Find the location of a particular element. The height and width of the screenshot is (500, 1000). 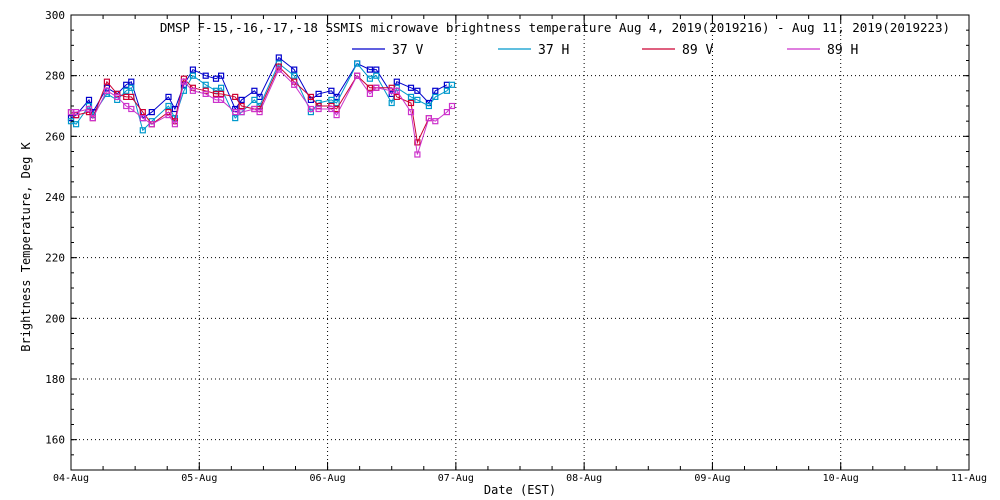

legend-label: 89 H is located at coordinates (842, 50).